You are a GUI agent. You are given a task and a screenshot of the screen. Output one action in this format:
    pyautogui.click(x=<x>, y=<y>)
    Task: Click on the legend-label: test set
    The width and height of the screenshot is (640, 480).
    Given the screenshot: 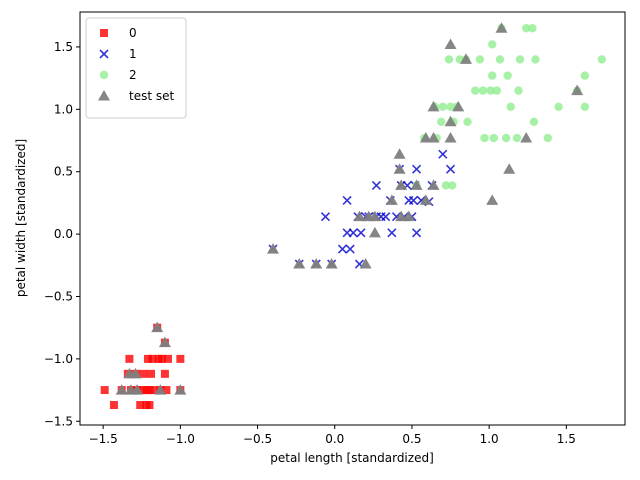 What is the action you would take?
    pyautogui.click(x=151, y=96)
    